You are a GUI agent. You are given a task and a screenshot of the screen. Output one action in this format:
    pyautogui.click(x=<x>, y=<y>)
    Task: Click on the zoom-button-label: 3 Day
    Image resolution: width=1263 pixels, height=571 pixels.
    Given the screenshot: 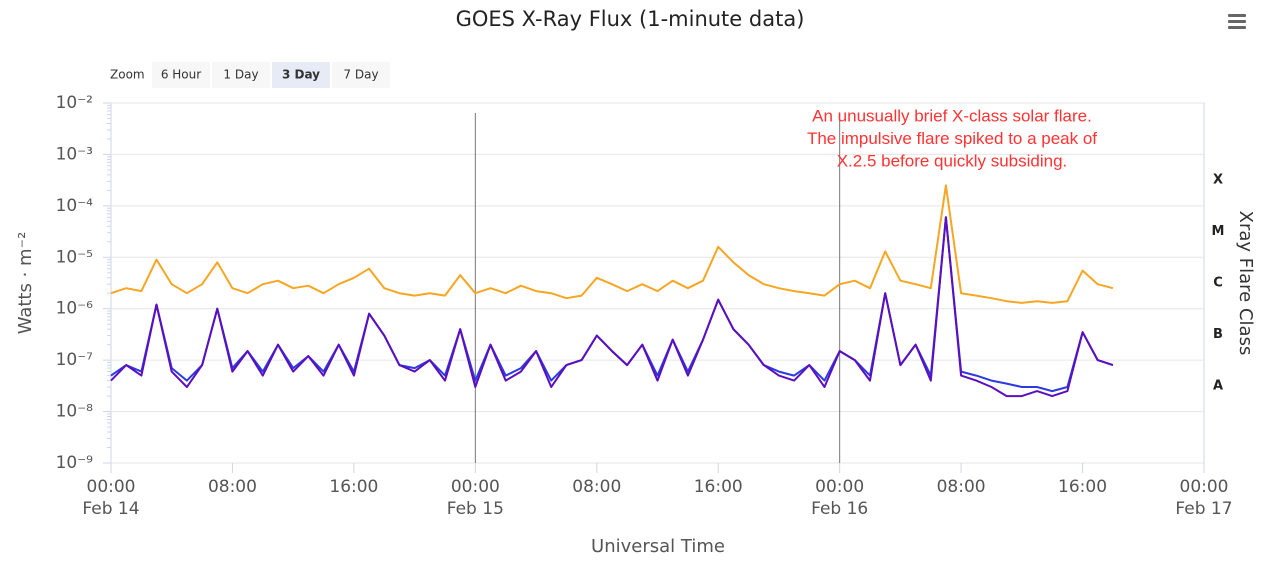 What is the action you would take?
    pyautogui.click(x=301, y=75)
    